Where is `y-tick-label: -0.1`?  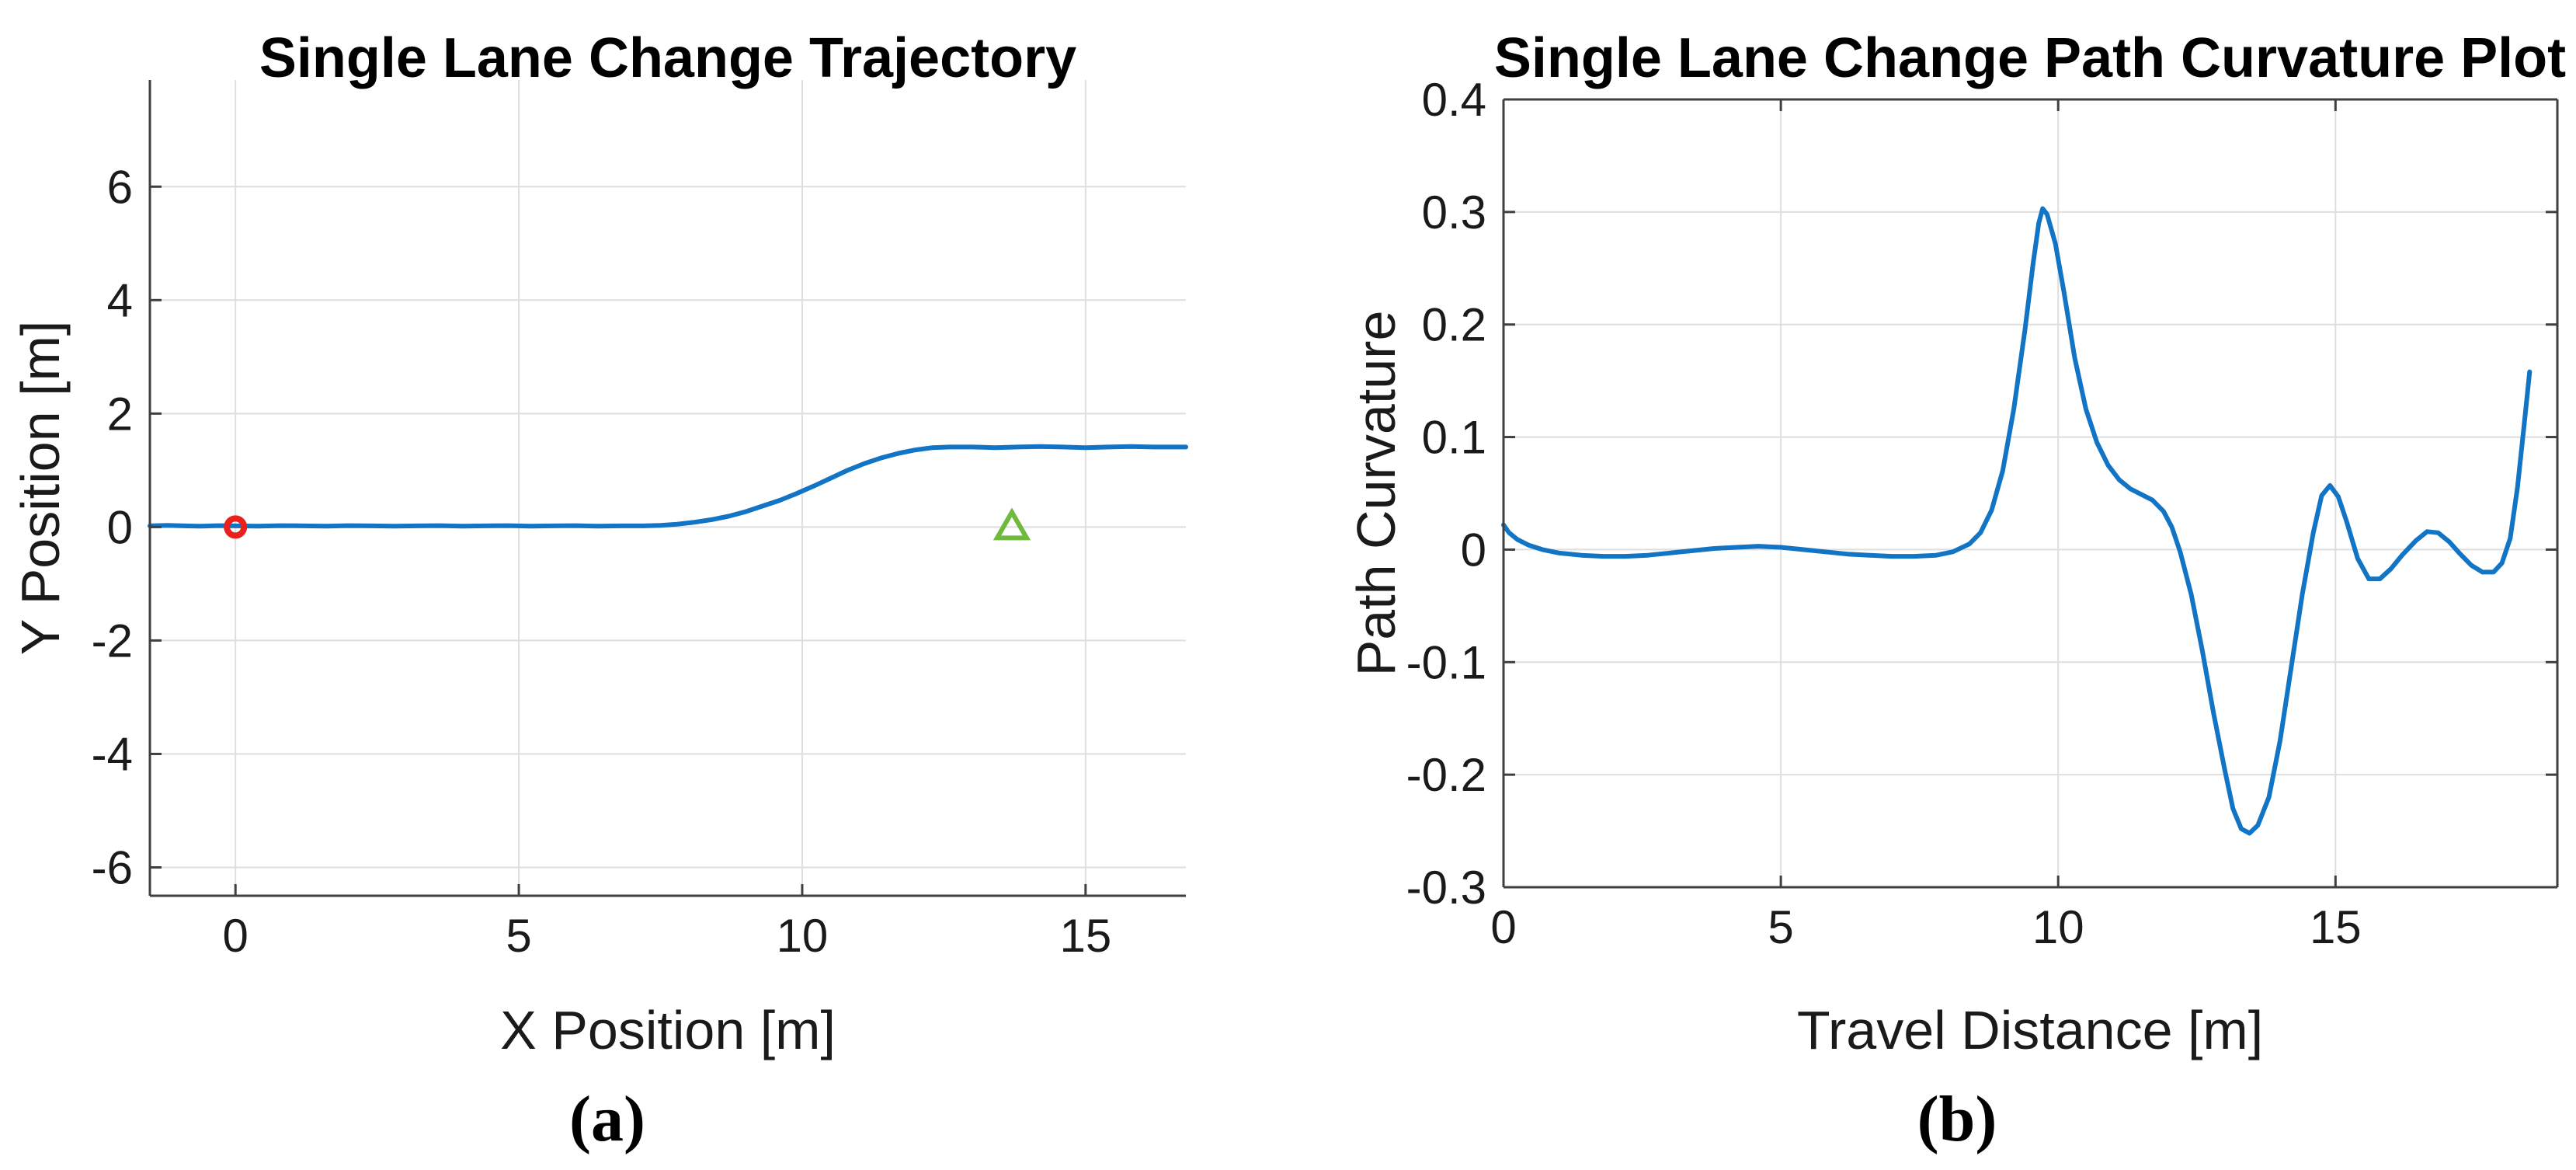 y-tick-label: -0.1 is located at coordinates (1446, 662).